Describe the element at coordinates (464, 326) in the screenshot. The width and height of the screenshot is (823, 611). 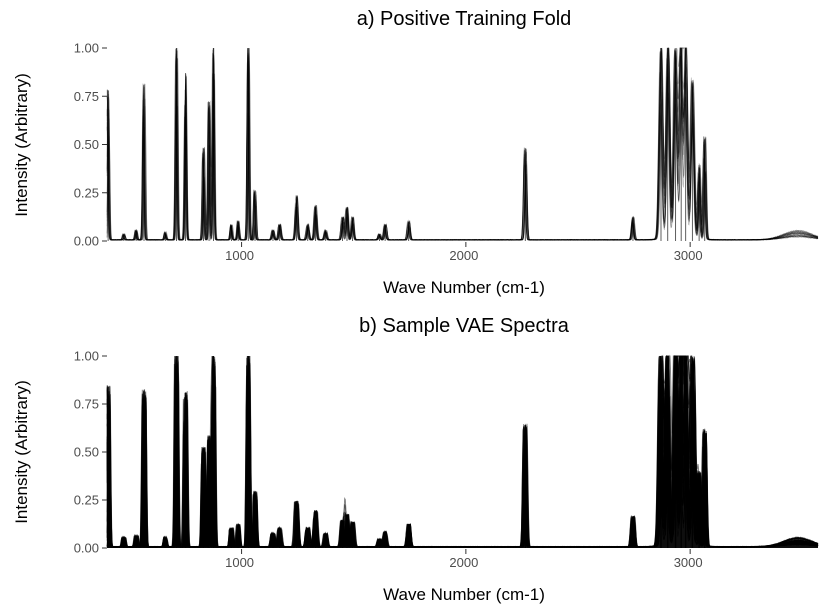
I see `panel-title: b) Sample VAE Spectra` at that location.